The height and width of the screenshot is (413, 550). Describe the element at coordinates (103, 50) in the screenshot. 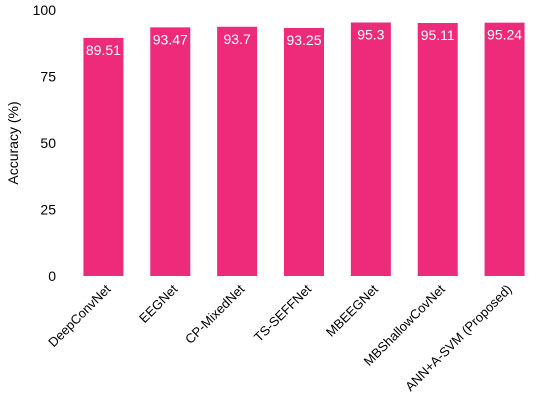

I see `data-label: 89.51` at that location.